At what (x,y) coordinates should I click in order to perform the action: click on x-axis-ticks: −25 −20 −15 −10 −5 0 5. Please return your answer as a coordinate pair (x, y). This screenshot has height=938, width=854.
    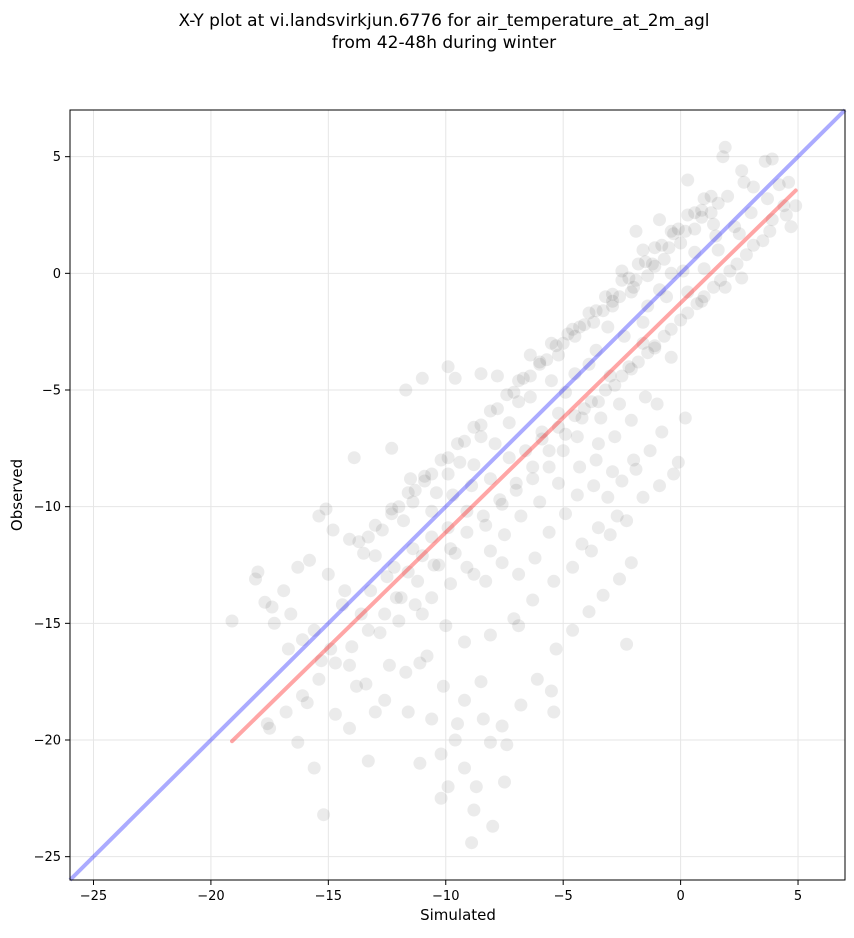
    Looking at the image, I should click on (441, 892).